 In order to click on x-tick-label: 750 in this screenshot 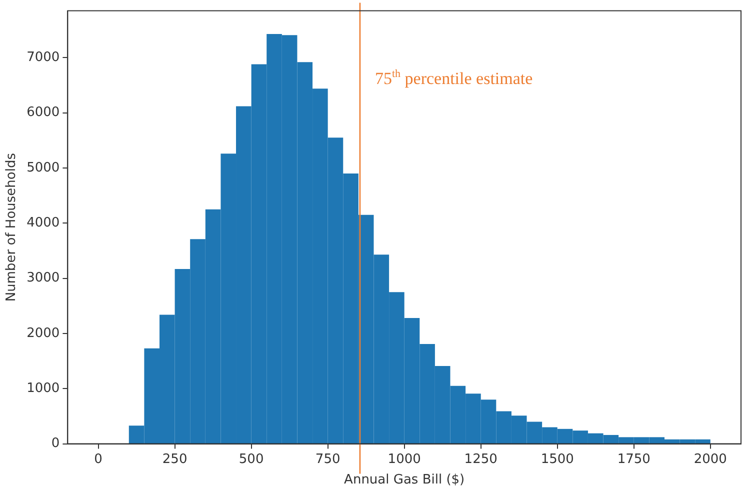, I will do `click(327, 459)`.